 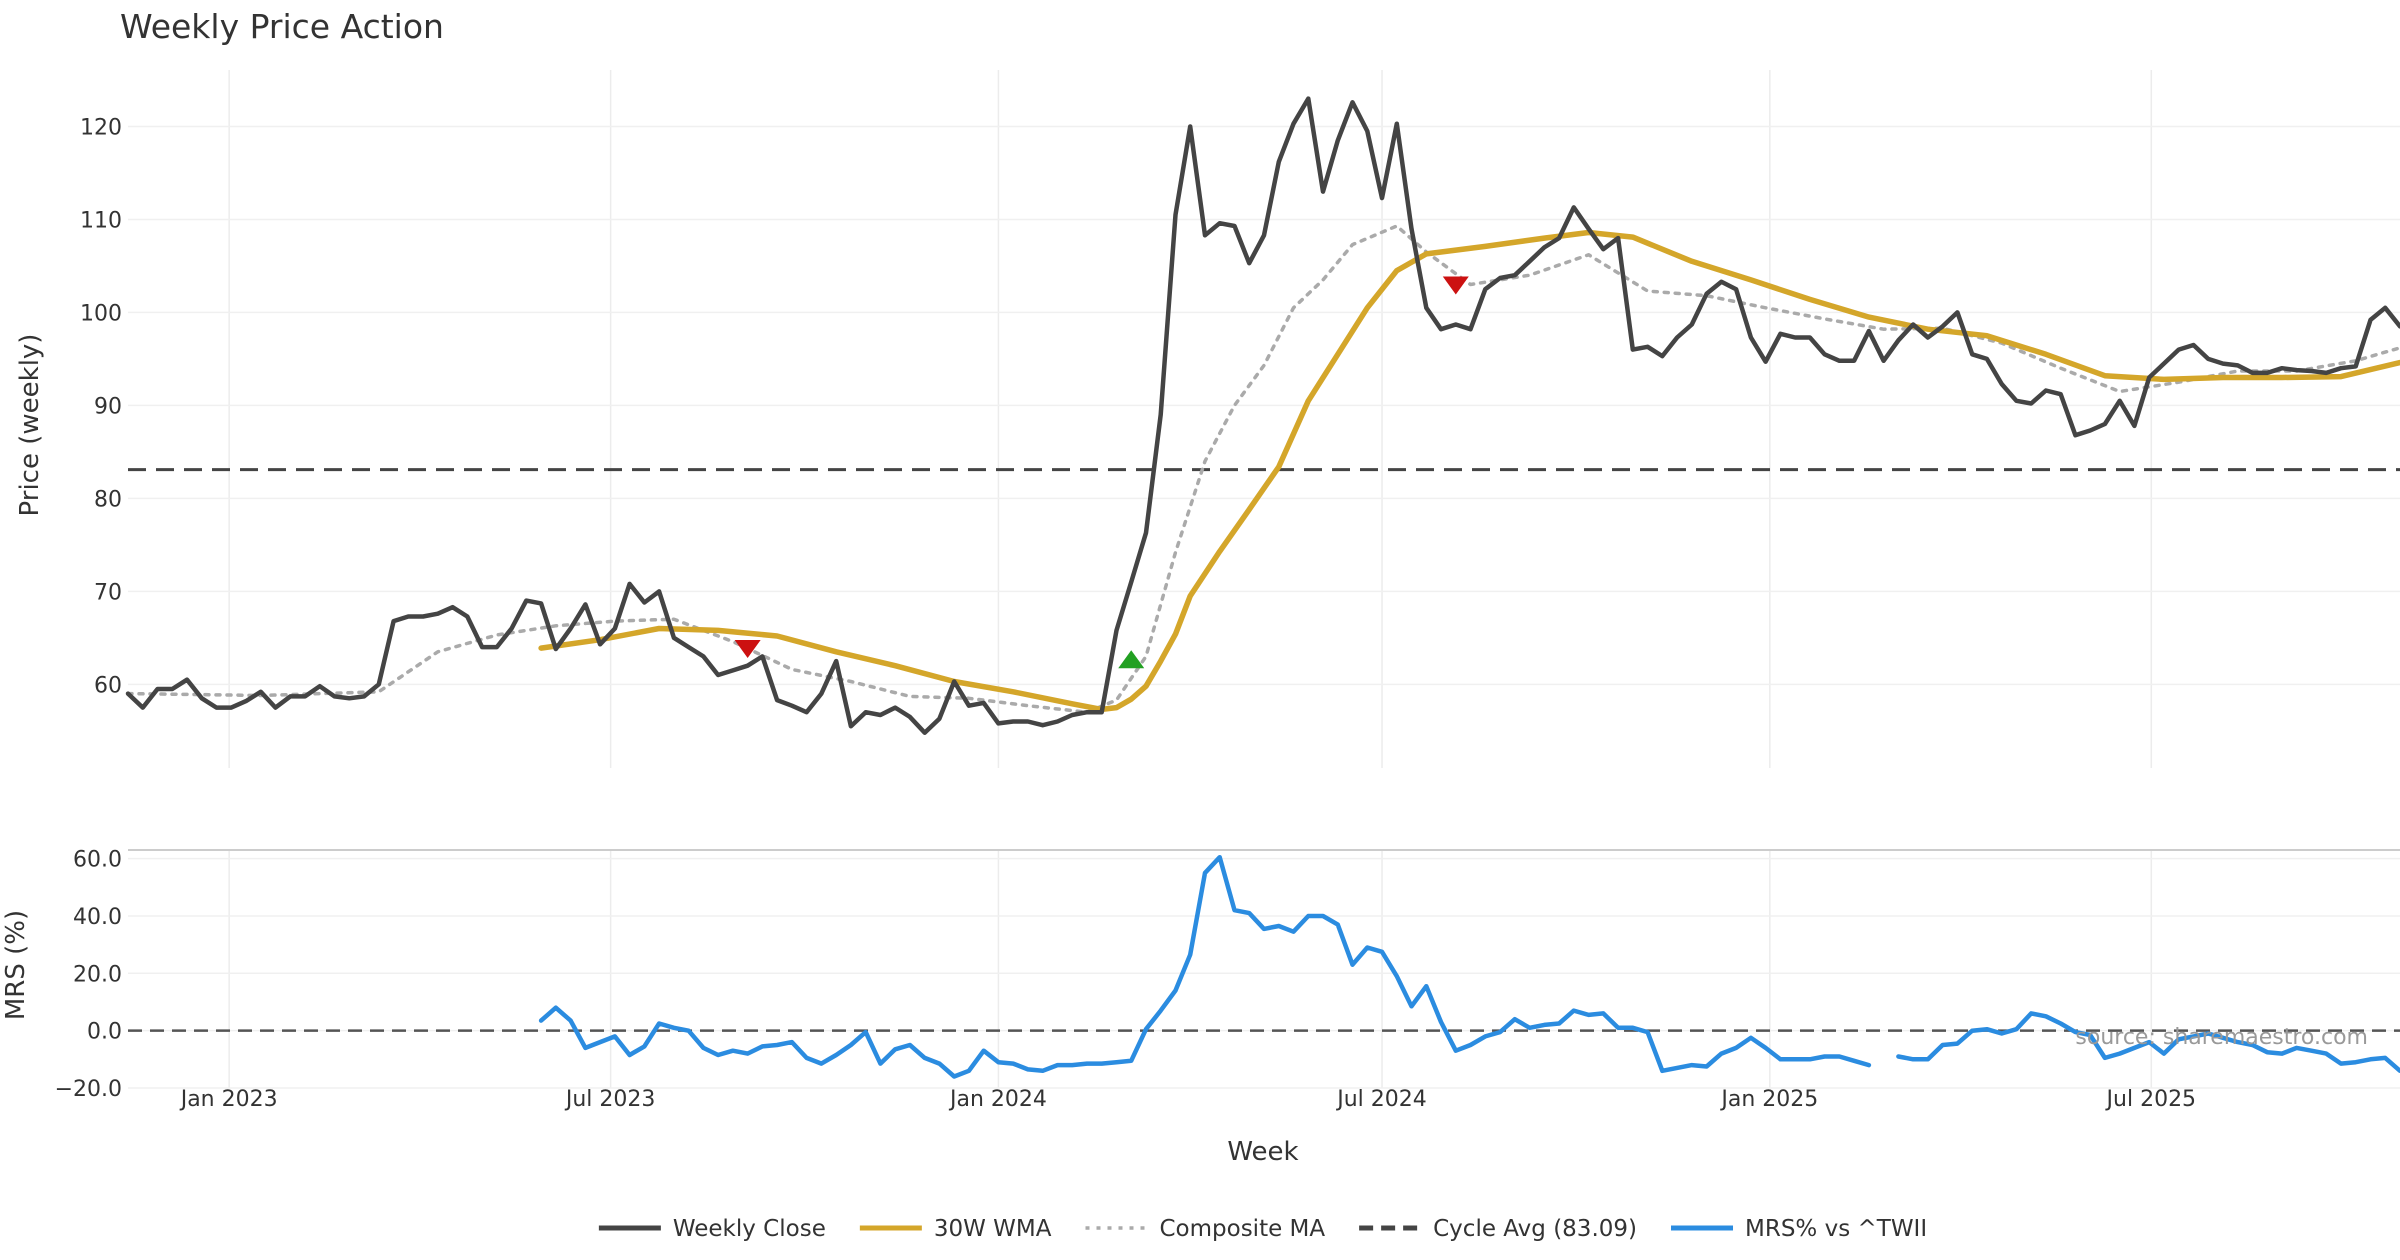 I want to click on mrs-series-group, so click(x=1469, y=966).